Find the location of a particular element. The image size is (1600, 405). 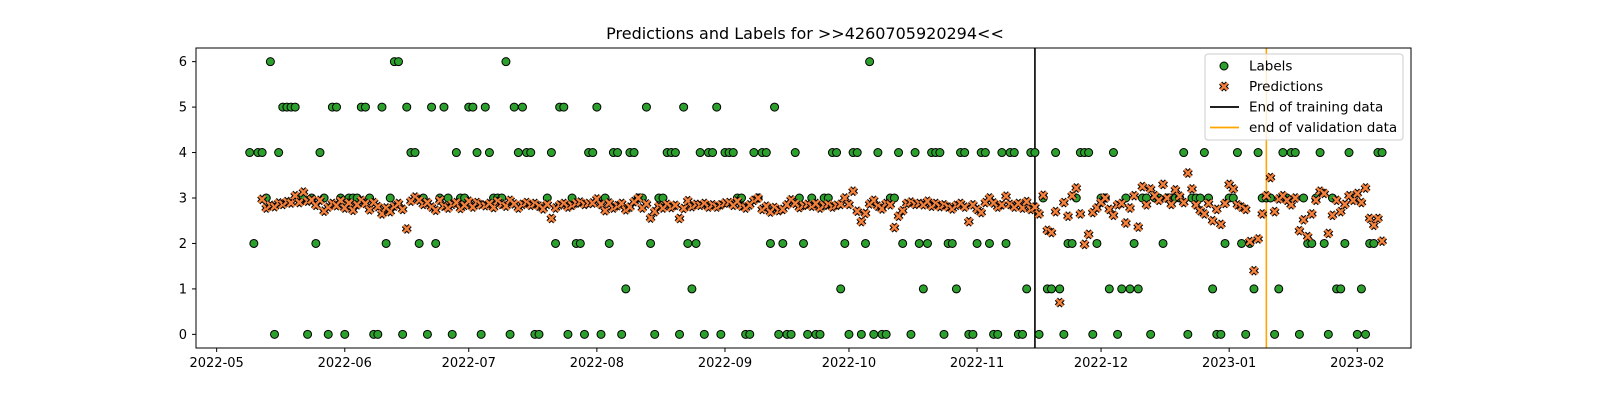

legend-label: Predictions is located at coordinates (1286, 87).